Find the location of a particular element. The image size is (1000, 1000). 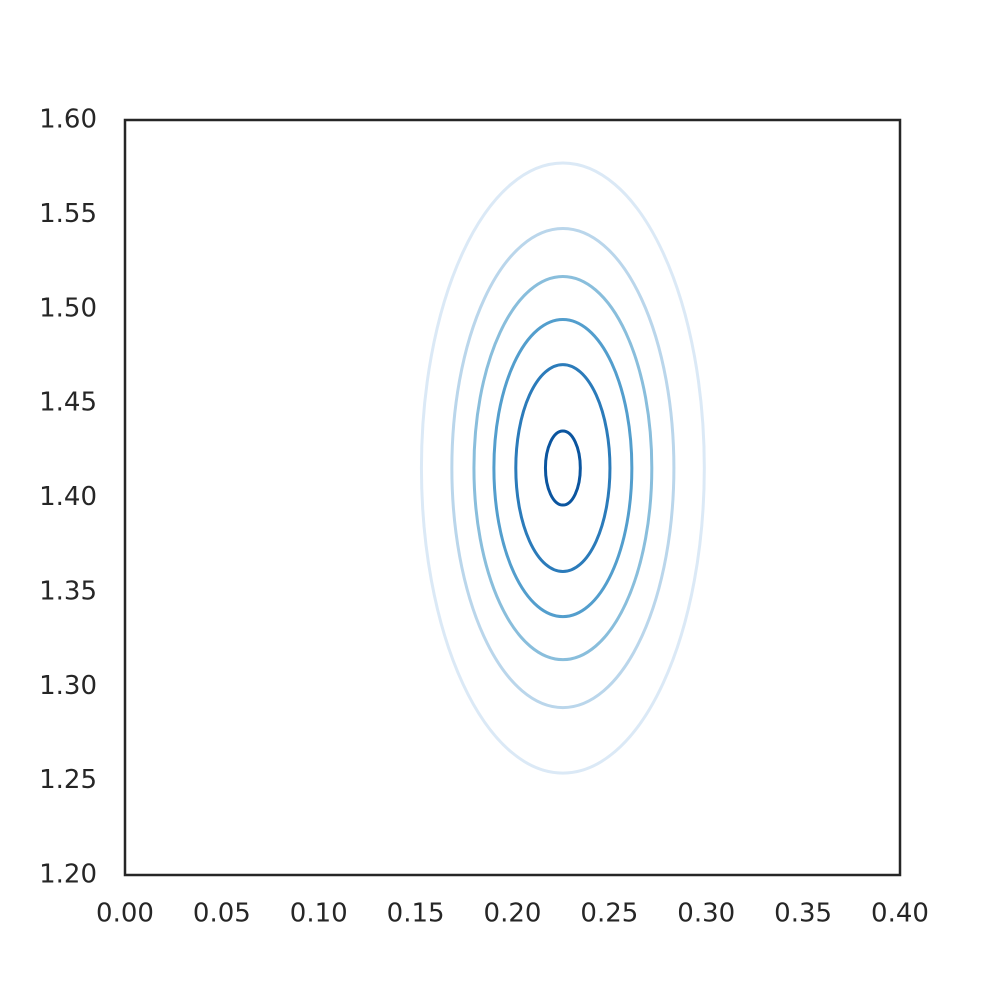

x-tick-label: 0.40 is located at coordinates (900, 914).